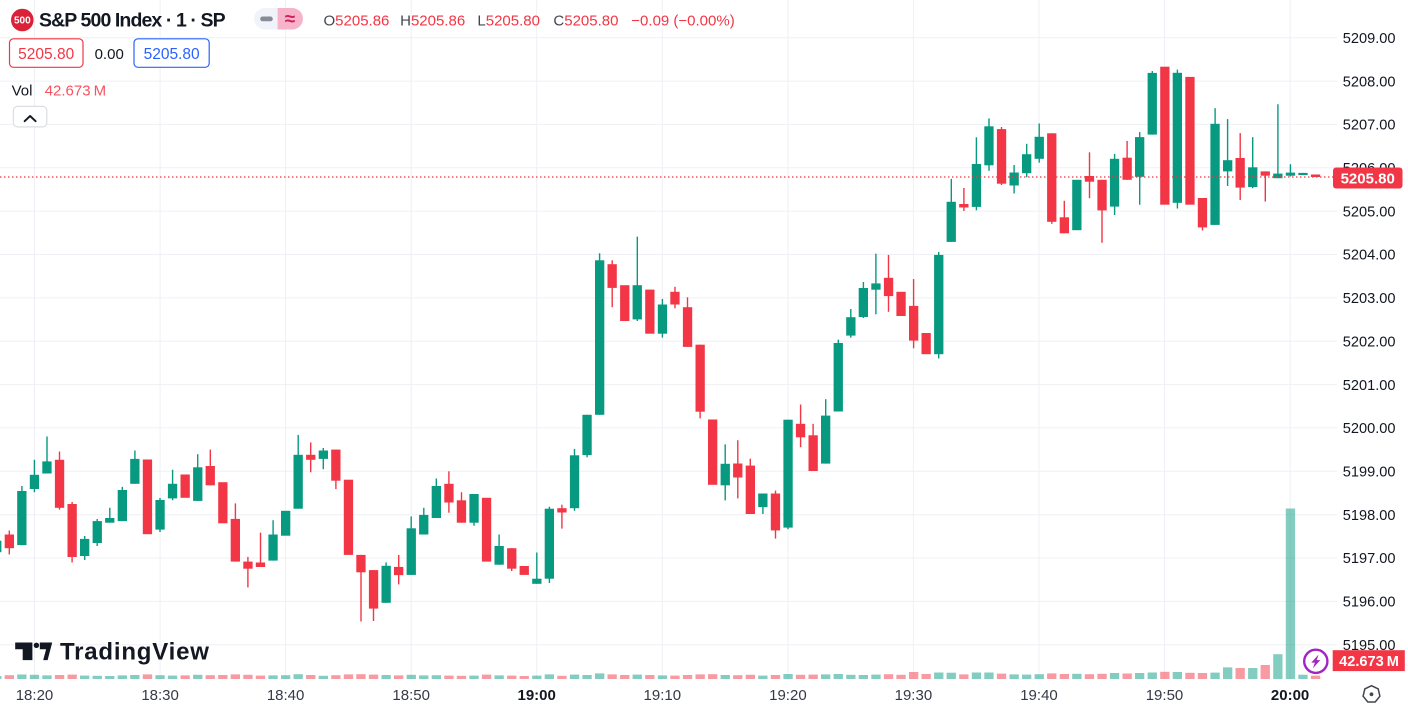  I want to click on svg-text: 5204.00, so click(1369, 256).